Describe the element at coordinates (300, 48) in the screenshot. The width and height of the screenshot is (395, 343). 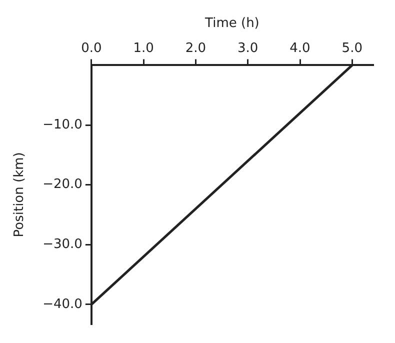
I see `x-tick-label: 4.0` at that location.